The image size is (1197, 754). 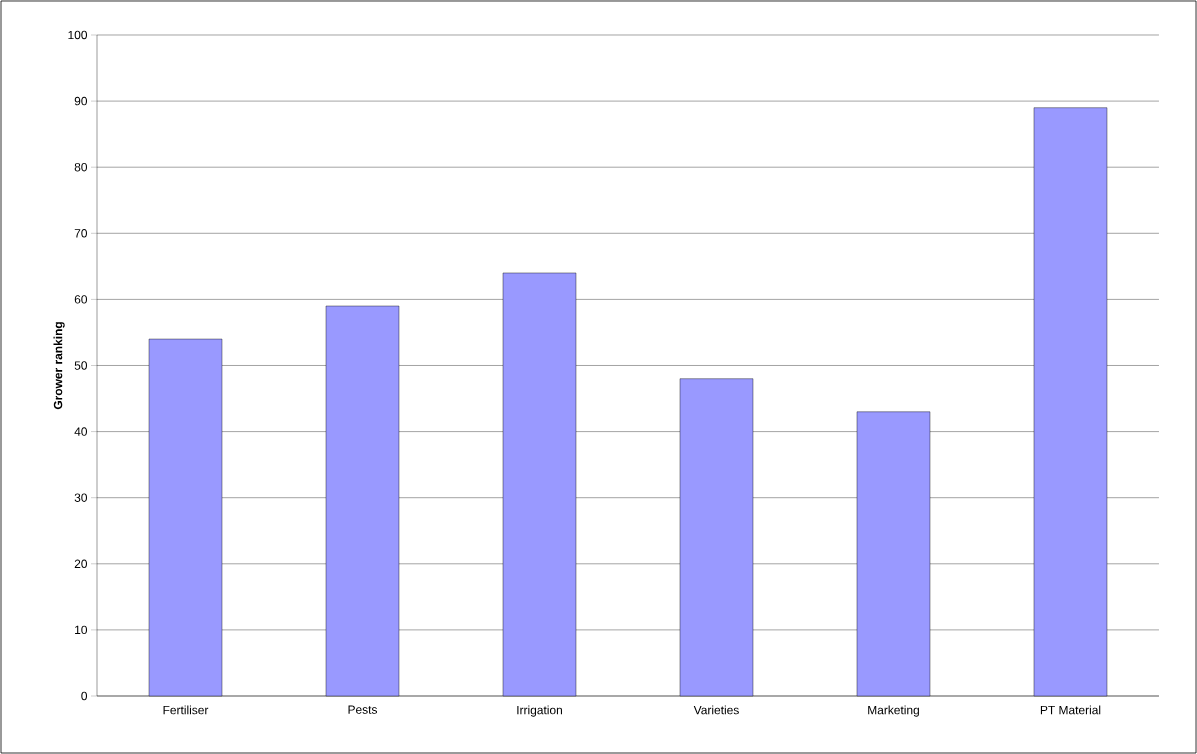 What do you see at coordinates (81, 233) in the screenshot?
I see `y-tick-label: 70` at bounding box center [81, 233].